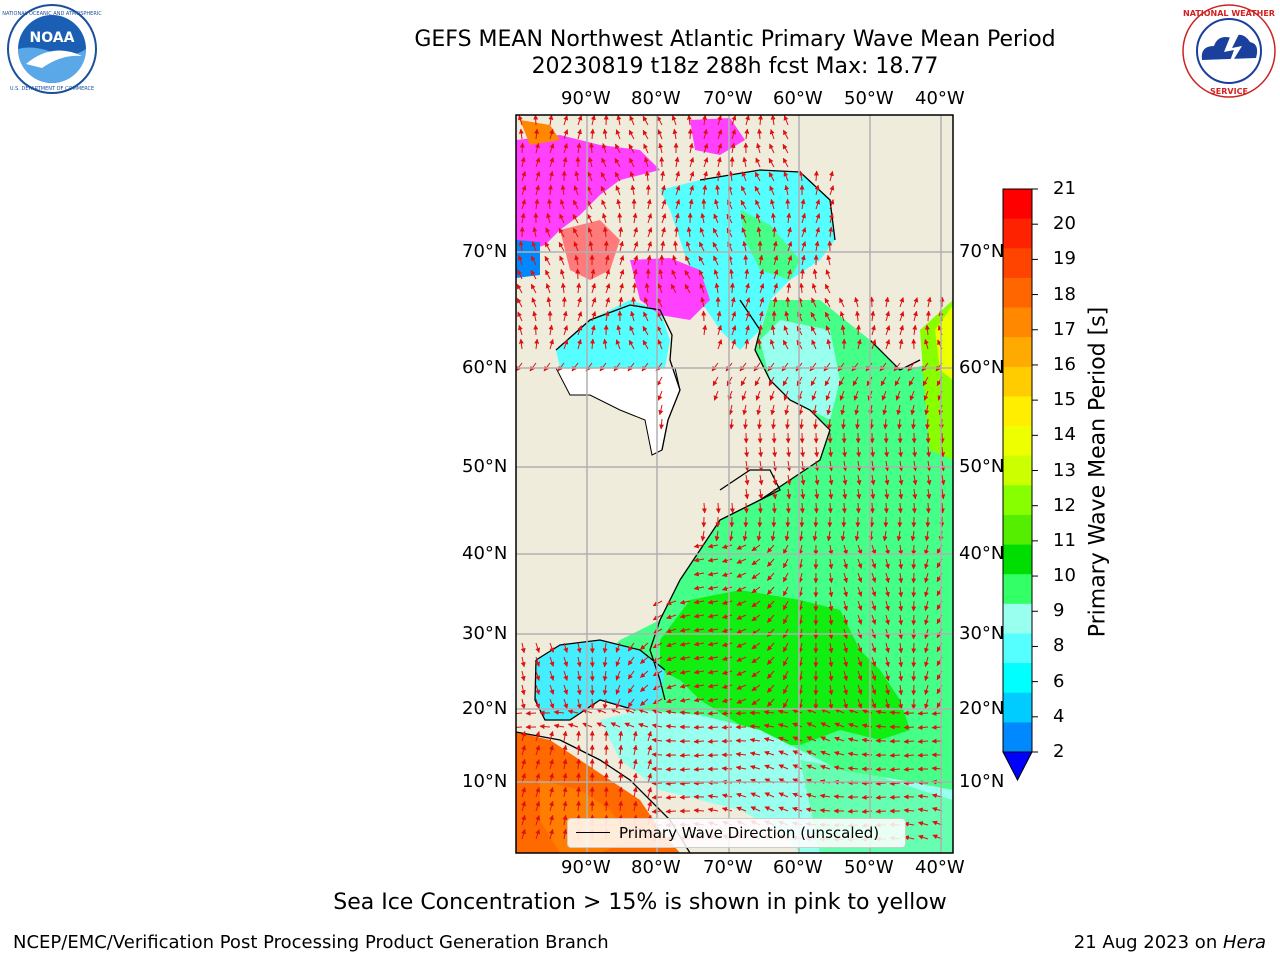 Image resolution: width=1280 pixels, height=960 pixels. What do you see at coordinates (1064, 188) in the screenshot?
I see `colorbar-tick-label: 21` at bounding box center [1064, 188].